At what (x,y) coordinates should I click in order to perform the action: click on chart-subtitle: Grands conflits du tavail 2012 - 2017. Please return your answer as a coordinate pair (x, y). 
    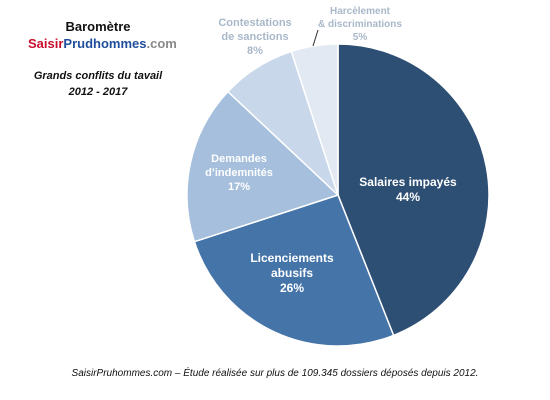
    Looking at the image, I should click on (98, 84).